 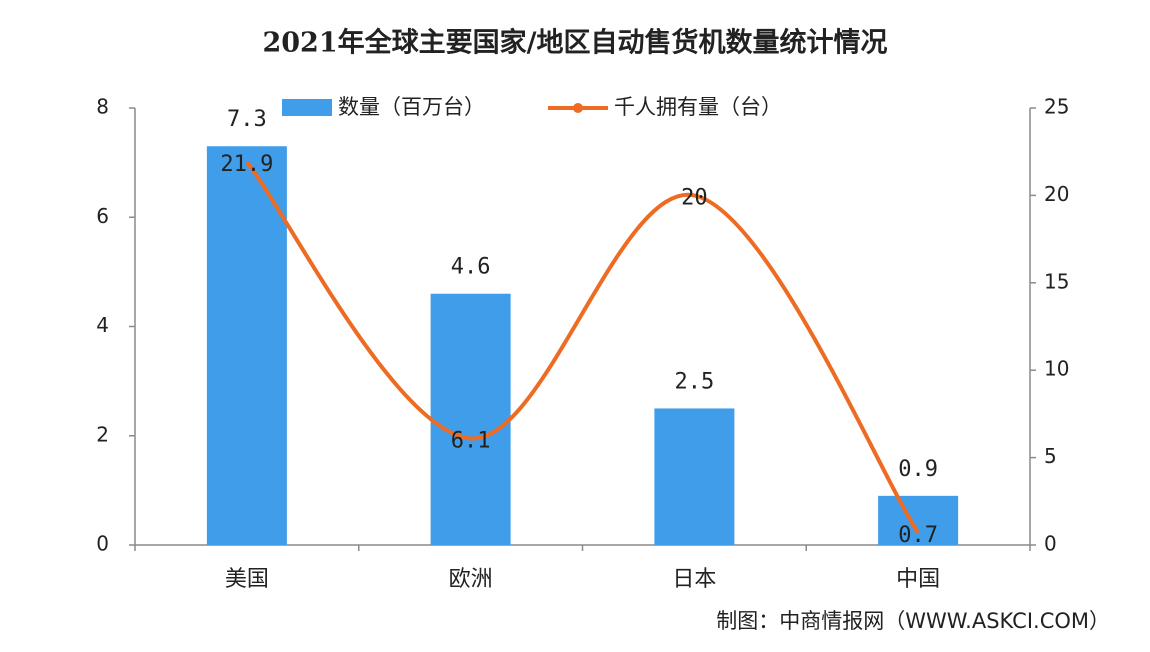 I want to click on x-tick-label: 日本, so click(x=694, y=579).